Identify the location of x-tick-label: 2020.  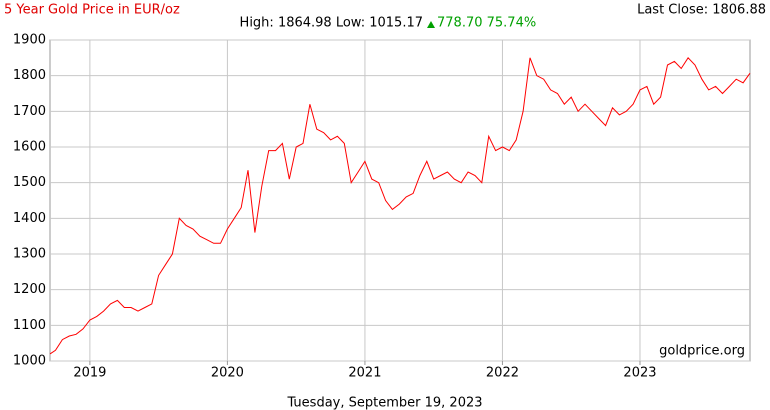
(227, 373).